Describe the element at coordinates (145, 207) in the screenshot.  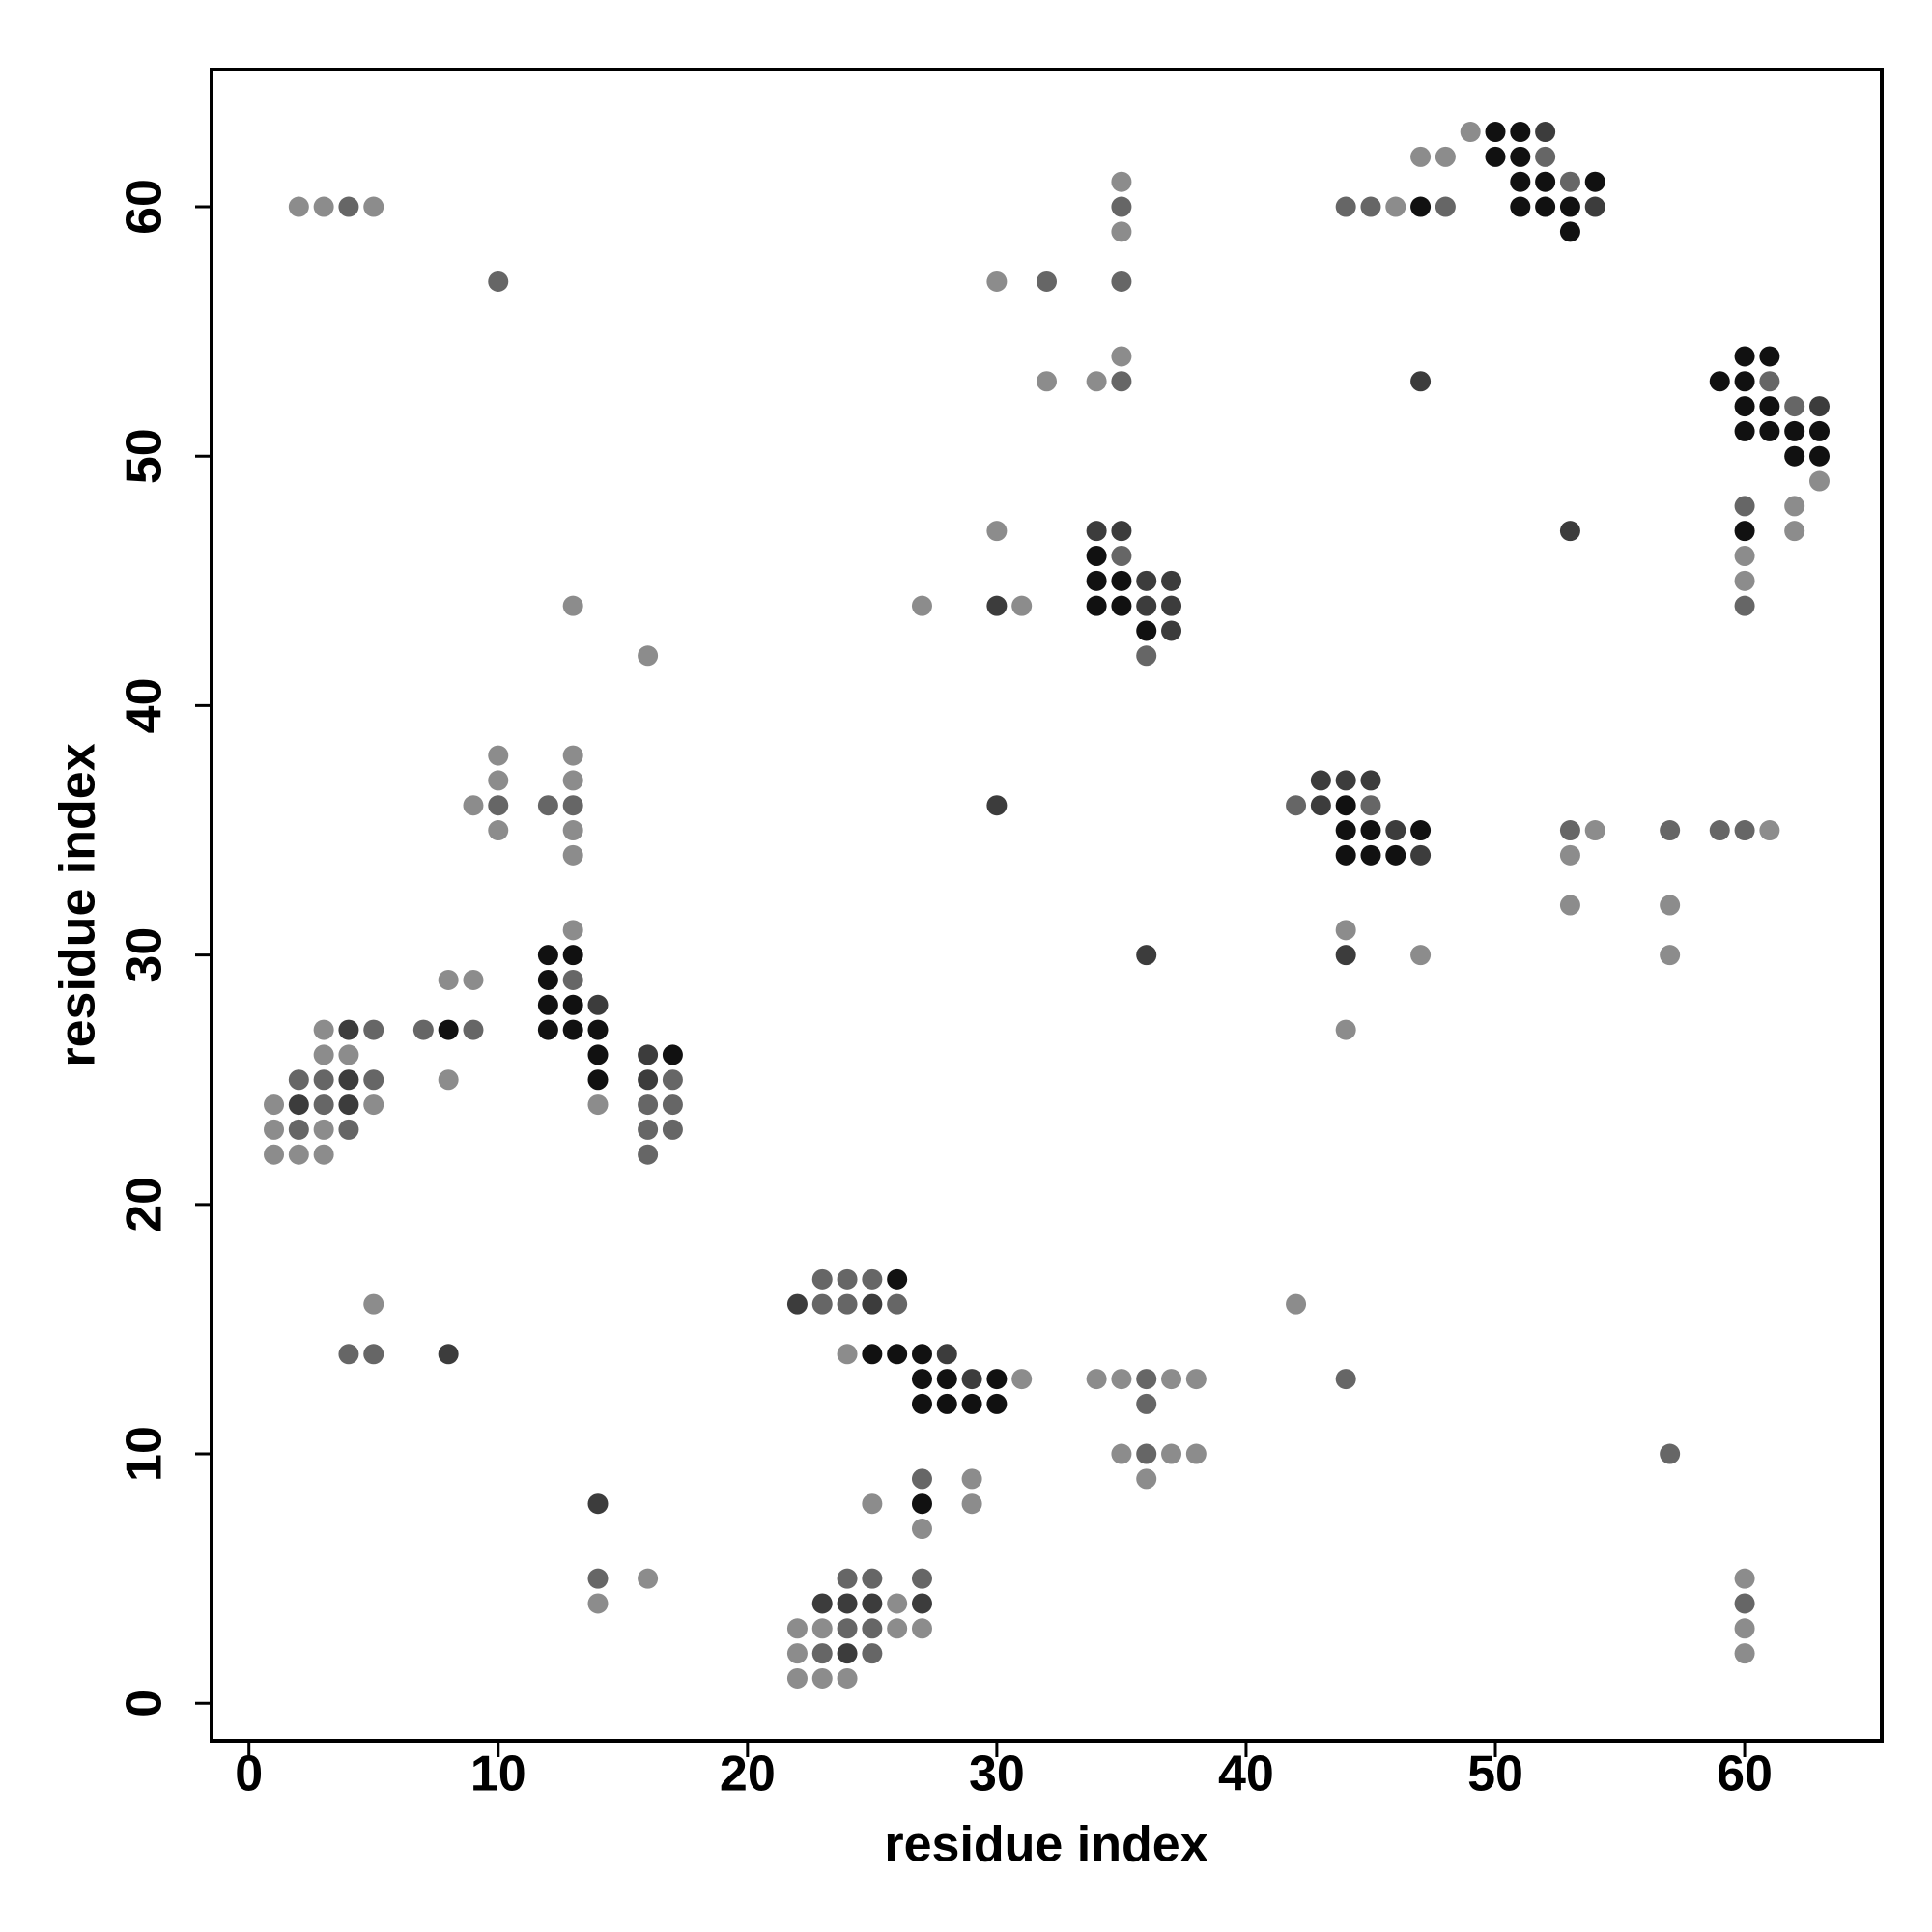
I see `y-tick-label: 60` at that location.